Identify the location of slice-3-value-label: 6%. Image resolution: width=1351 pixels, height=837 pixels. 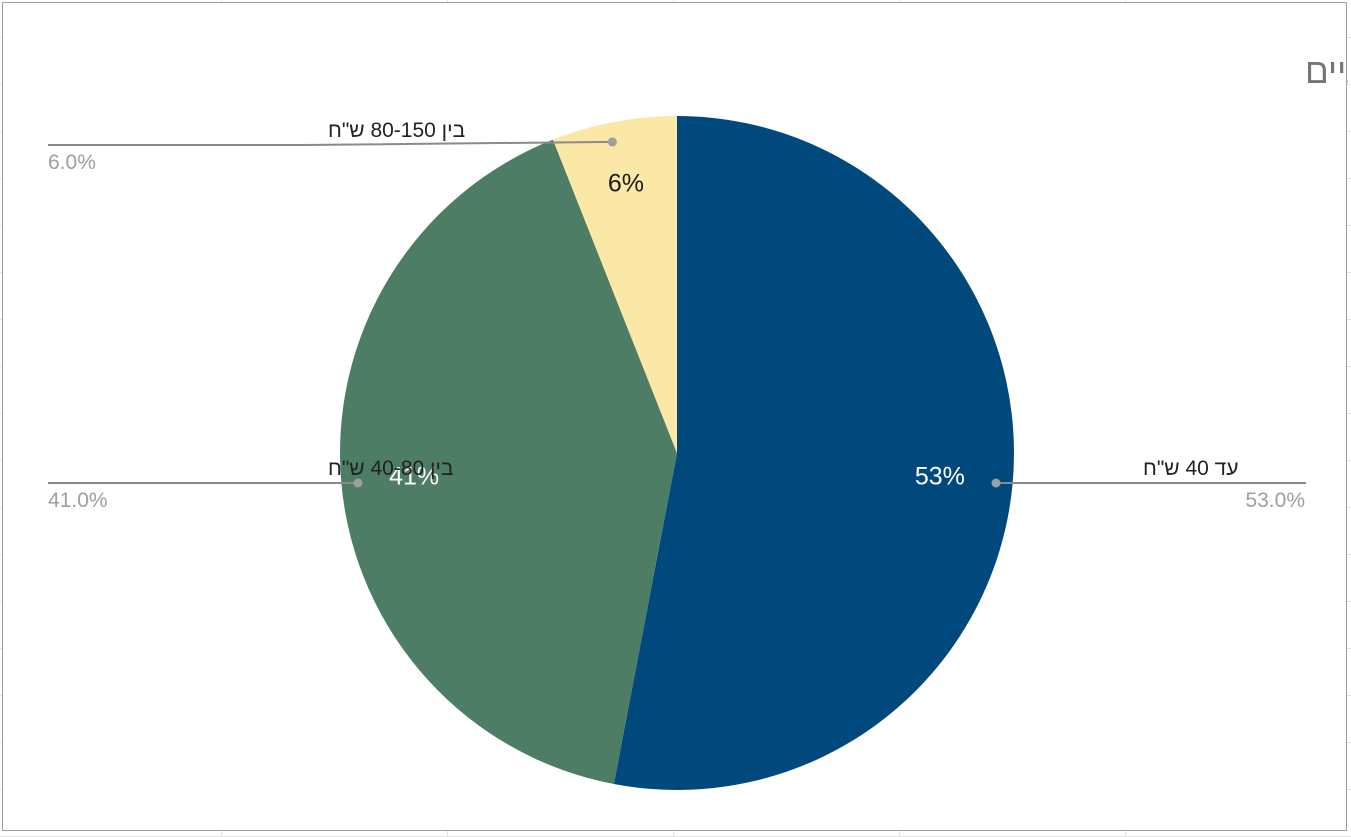
(626, 184).